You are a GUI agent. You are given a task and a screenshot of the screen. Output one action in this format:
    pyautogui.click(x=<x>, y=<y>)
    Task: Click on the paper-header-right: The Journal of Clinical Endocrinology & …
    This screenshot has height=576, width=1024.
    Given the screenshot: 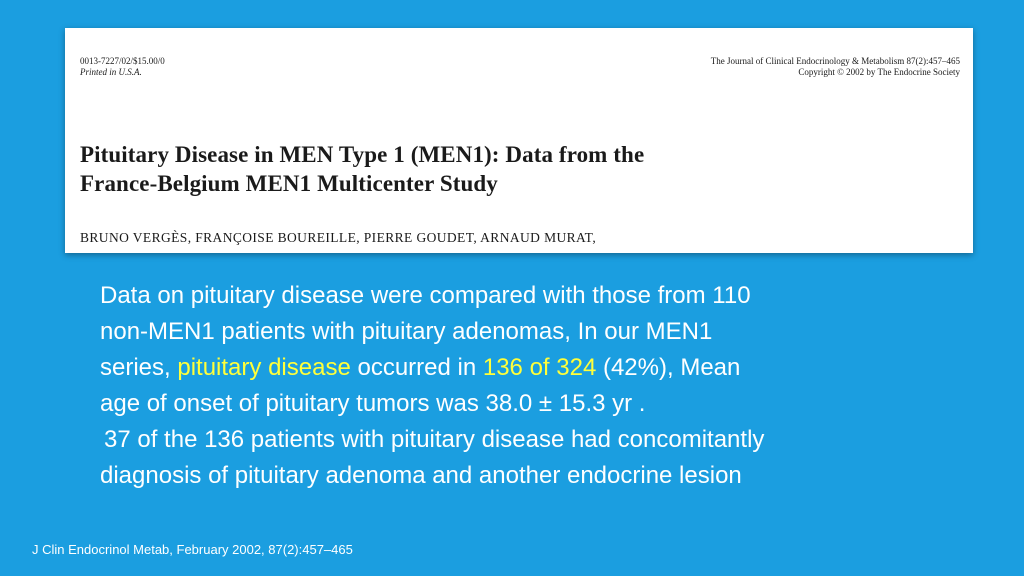 What is the action you would take?
    pyautogui.click(x=835, y=67)
    